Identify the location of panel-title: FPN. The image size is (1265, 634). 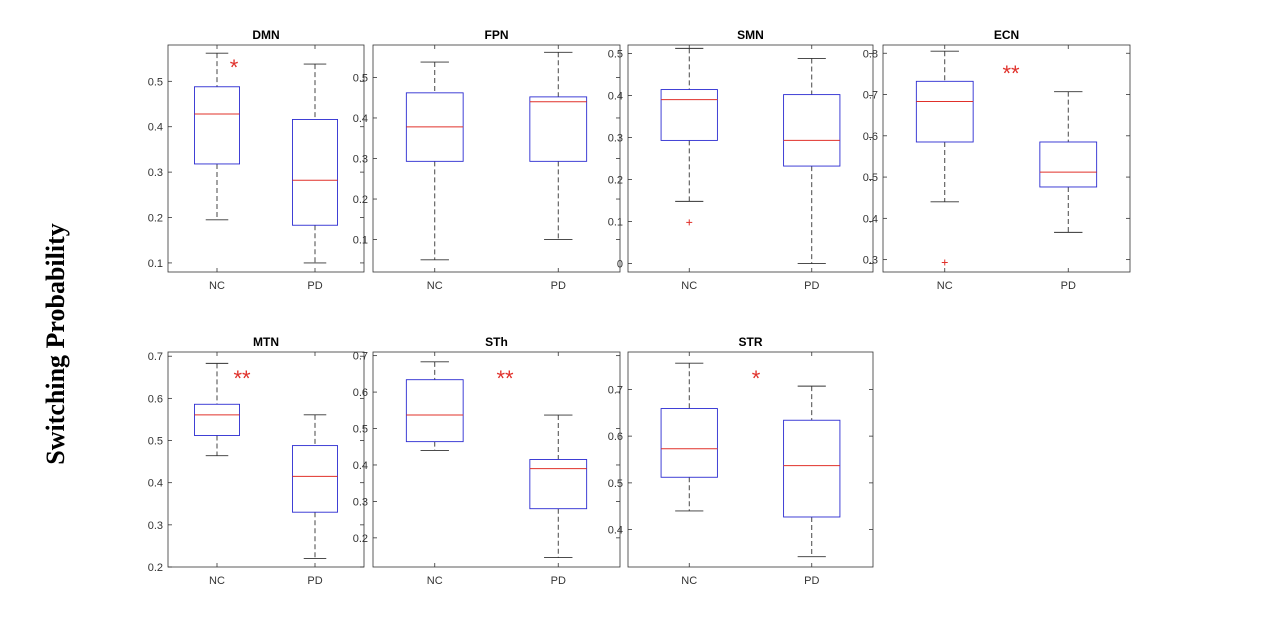
(497, 35).